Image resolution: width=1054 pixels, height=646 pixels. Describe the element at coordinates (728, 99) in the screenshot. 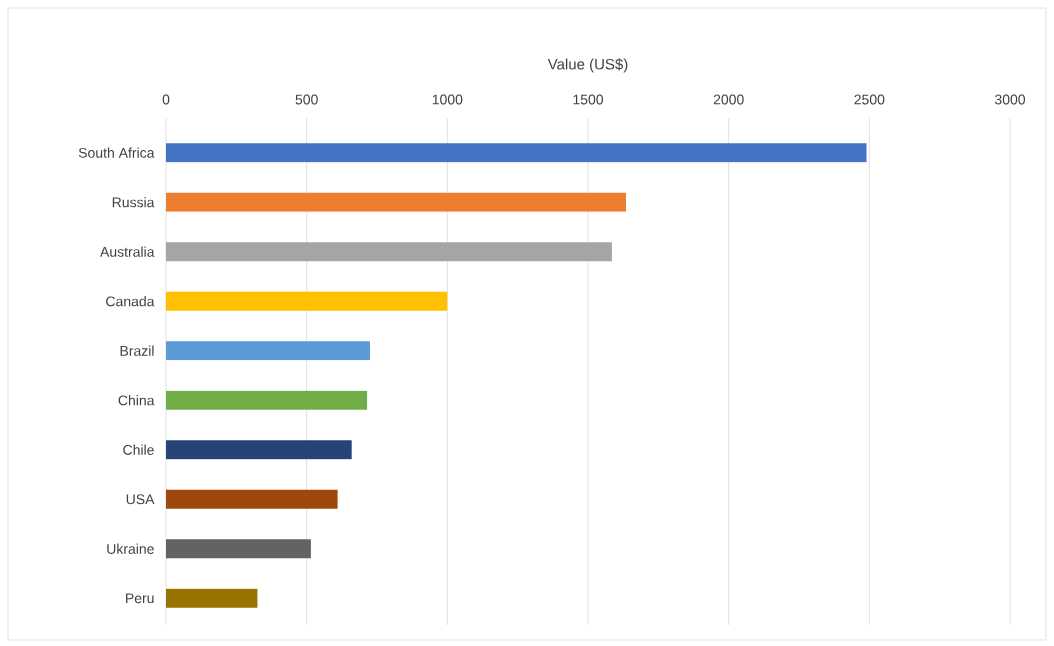

I see `x-tick-label: 2000` at that location.